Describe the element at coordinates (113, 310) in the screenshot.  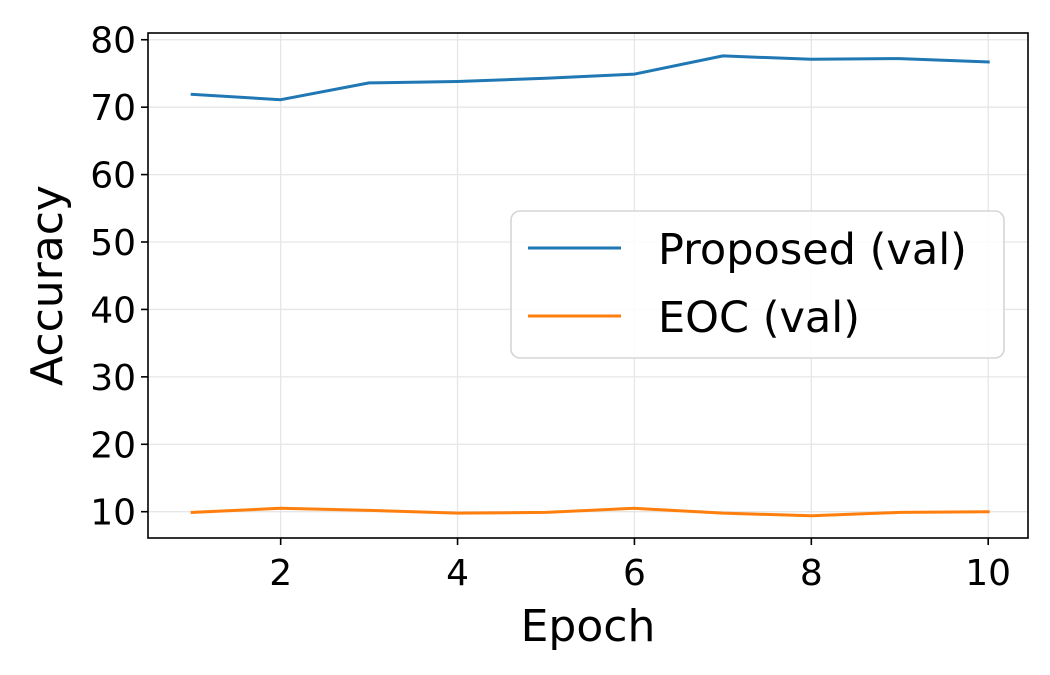
I see `y-tick-label: 40` at that location.